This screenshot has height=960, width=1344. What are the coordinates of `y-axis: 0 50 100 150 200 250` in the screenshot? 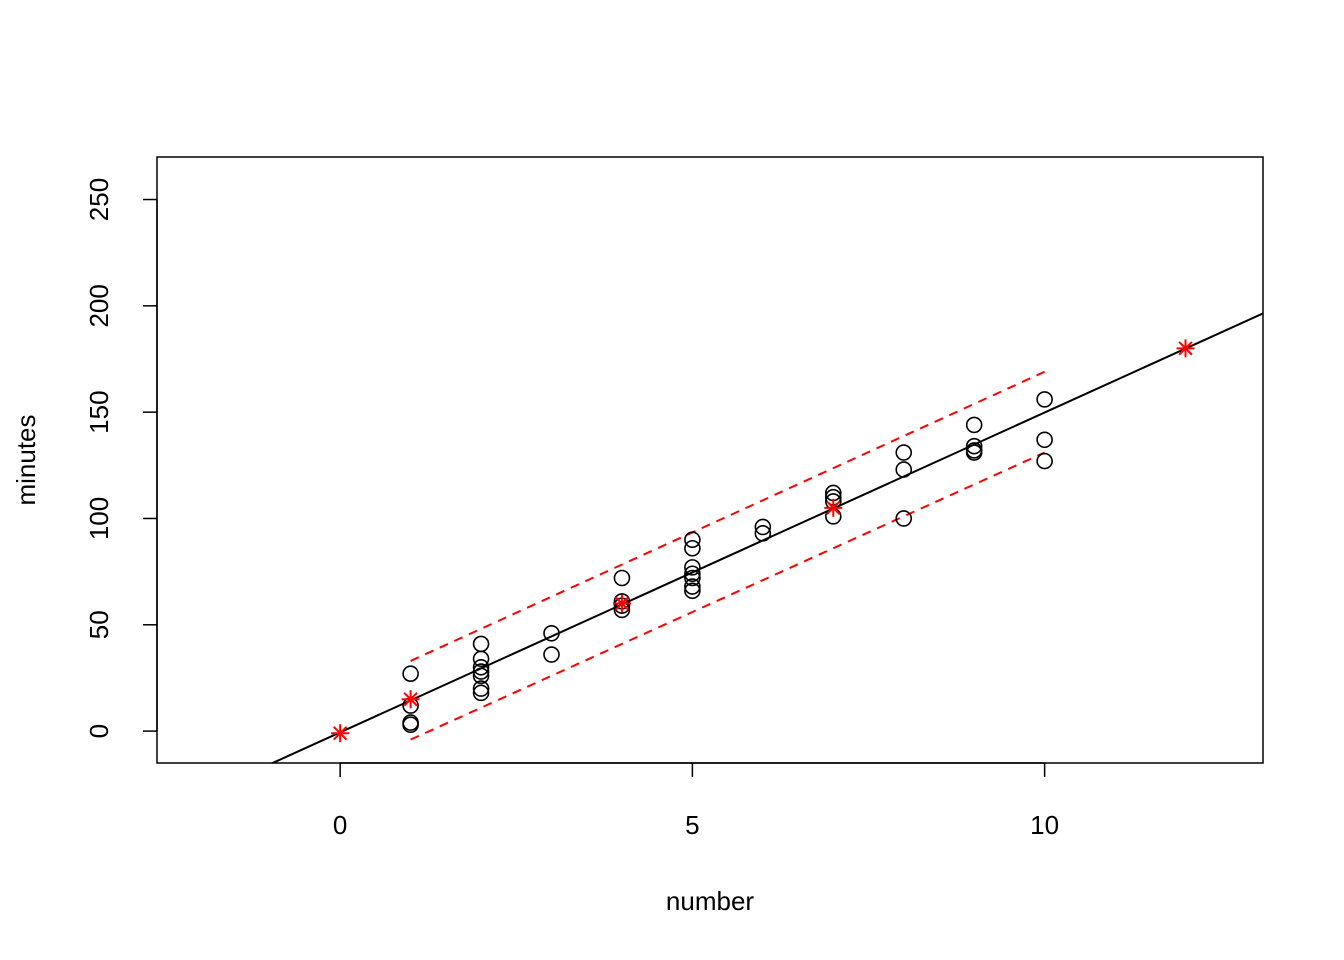 It's located at (121, 458).